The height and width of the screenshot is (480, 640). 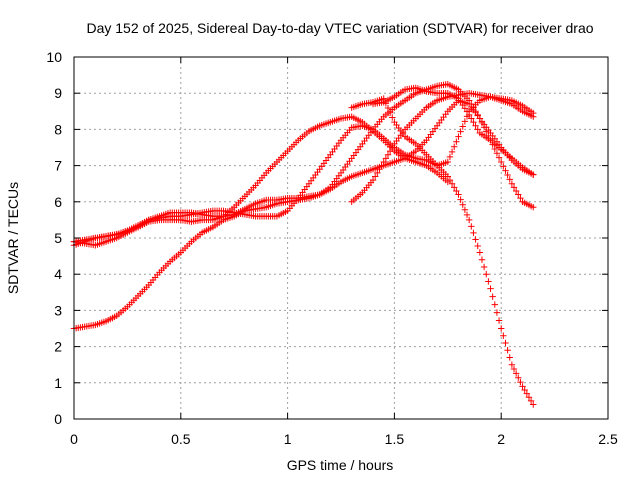 I want to click on y-tick-label: 5, so click(x=58, y=238).